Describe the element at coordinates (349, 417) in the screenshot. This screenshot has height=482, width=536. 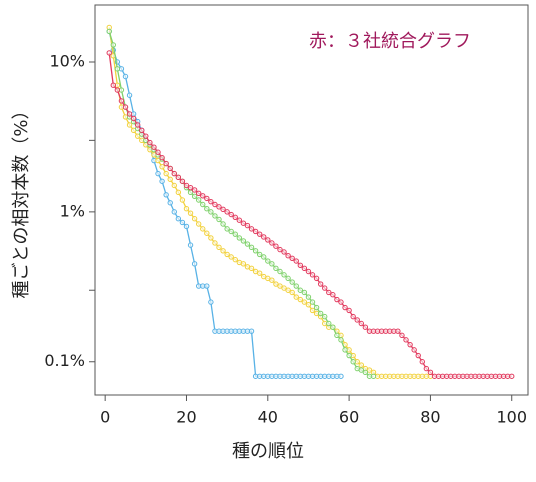
I see `x-tick-label: 60` at that location.